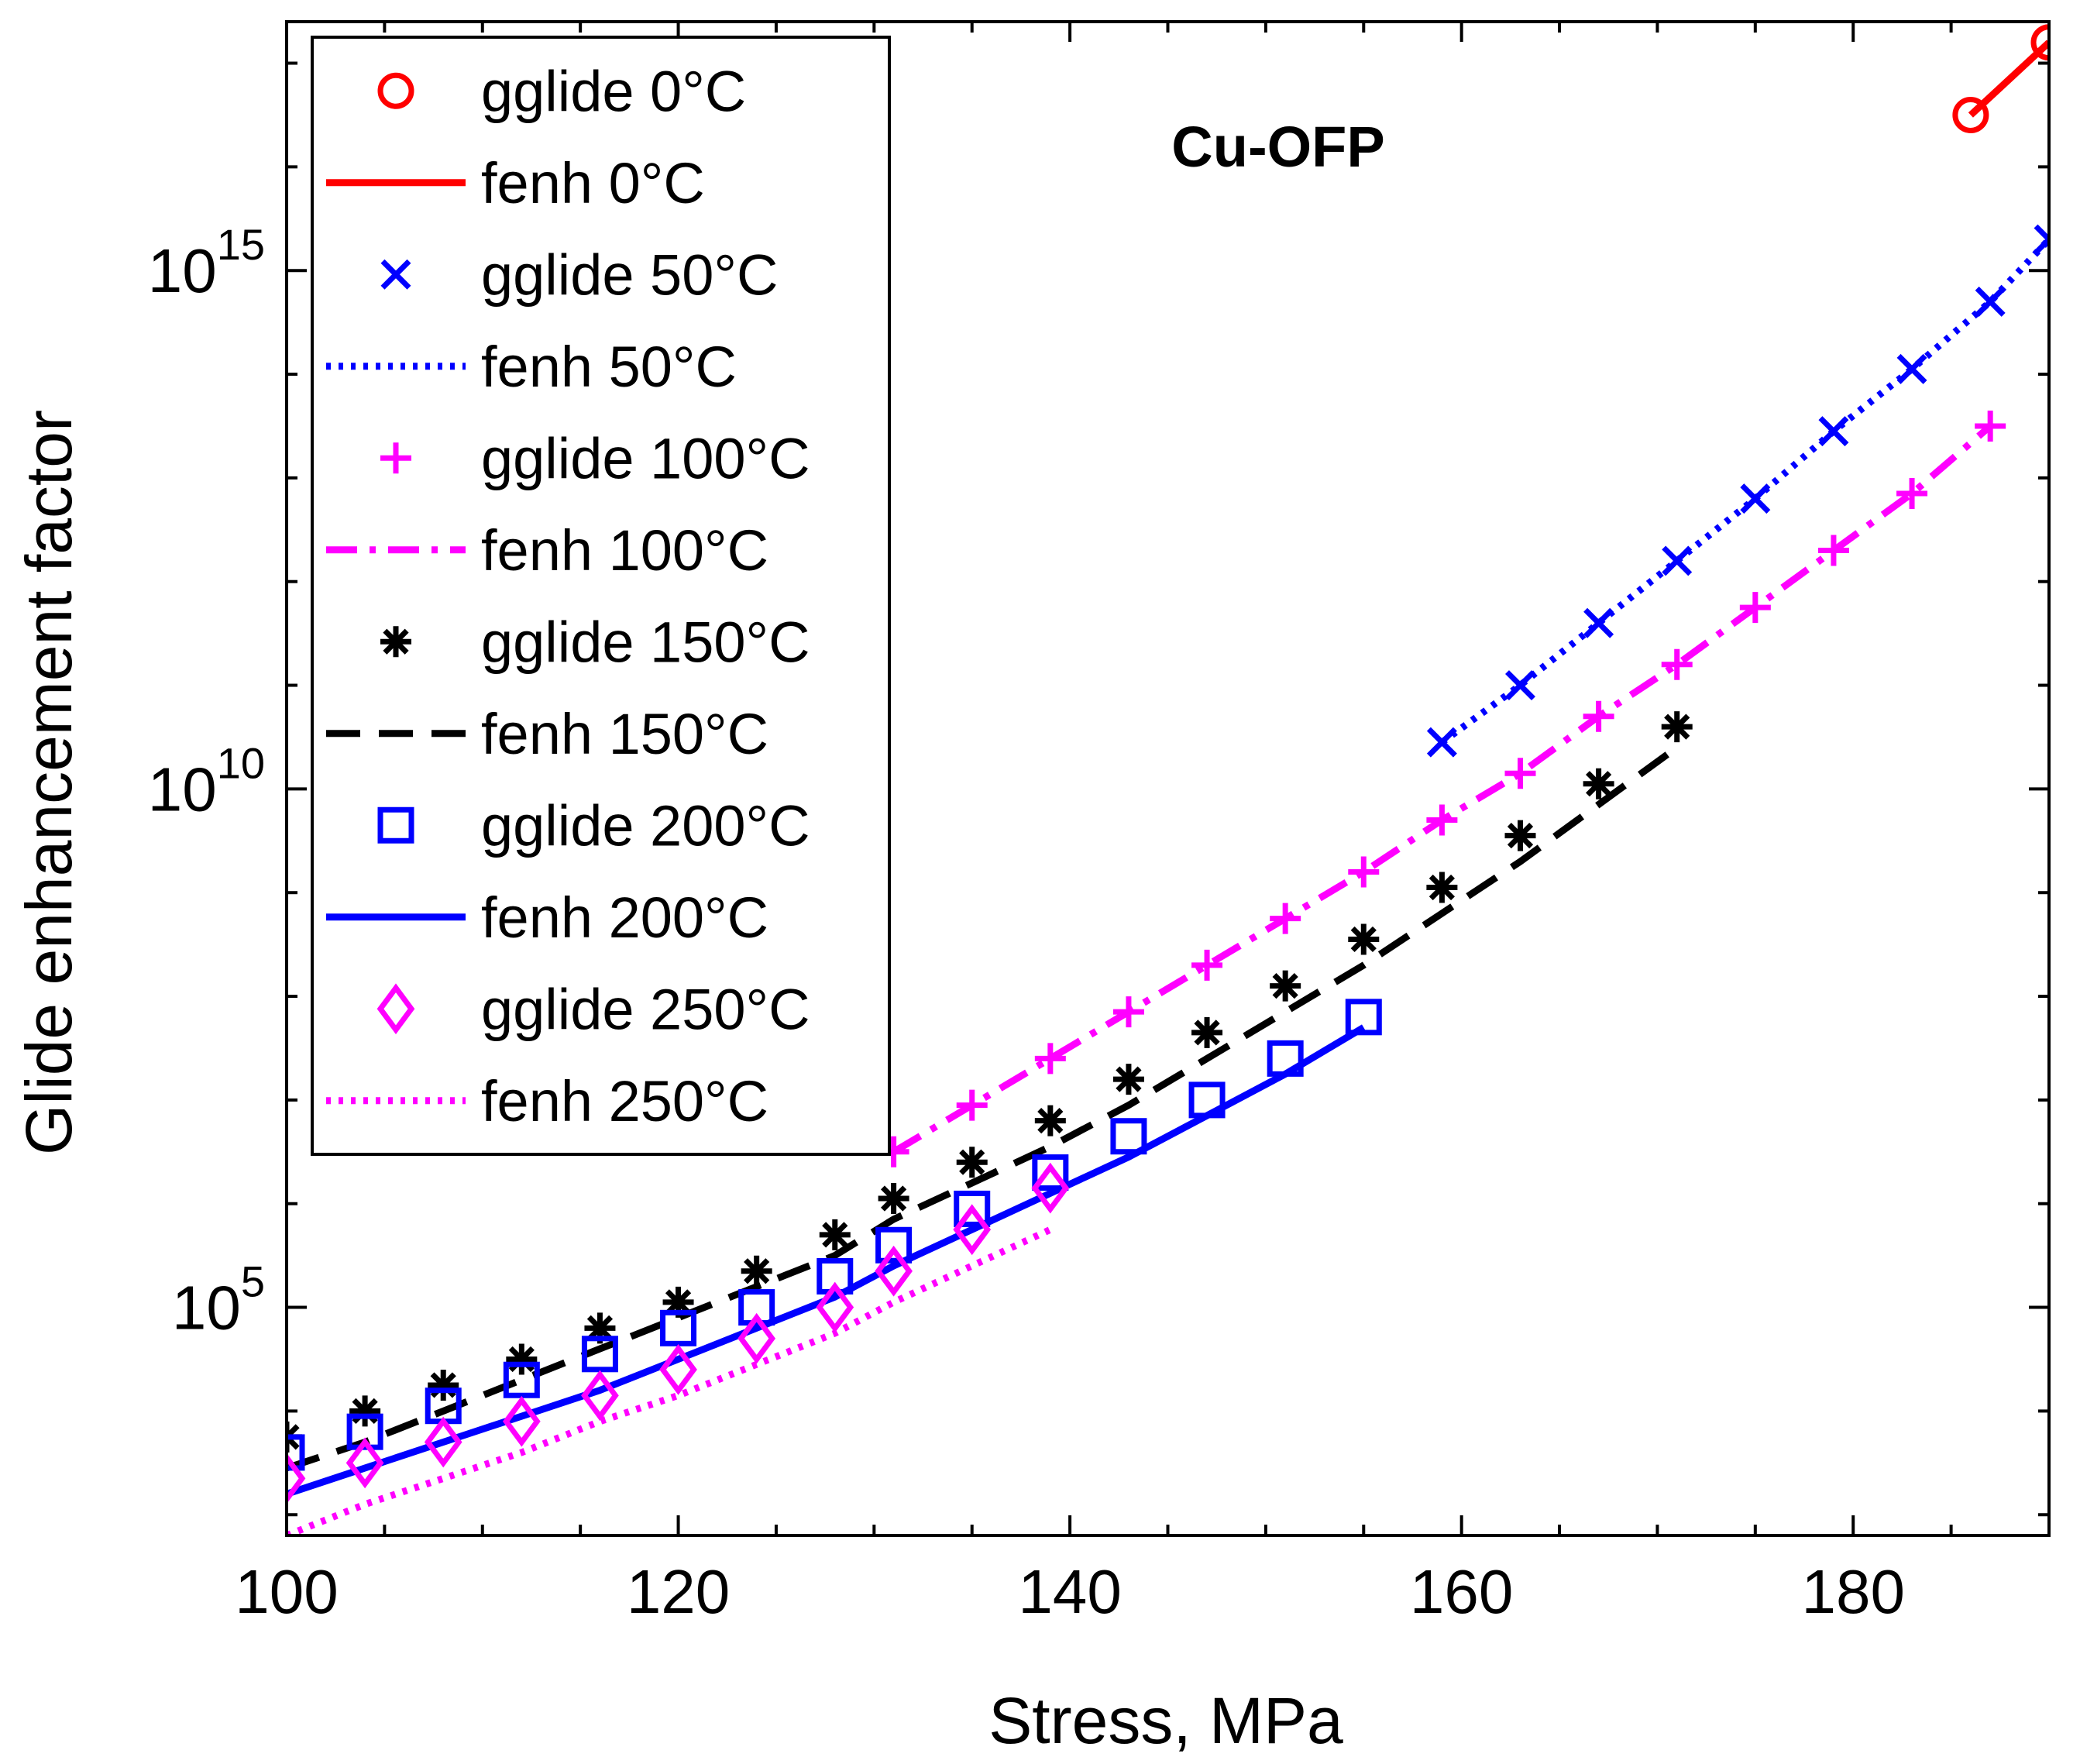  Describe the element at coordinates (206, 781) in the screenshot. I see `y-tick-label: 1010` at that location.